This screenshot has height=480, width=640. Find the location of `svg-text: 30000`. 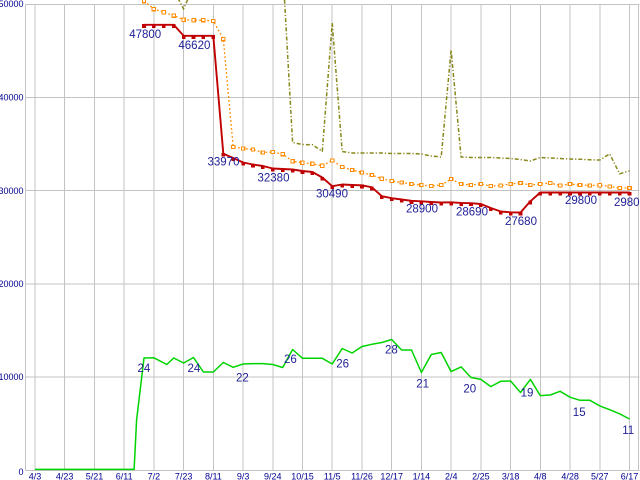

svg-text: 30000 is located at coordinates (12, 191).